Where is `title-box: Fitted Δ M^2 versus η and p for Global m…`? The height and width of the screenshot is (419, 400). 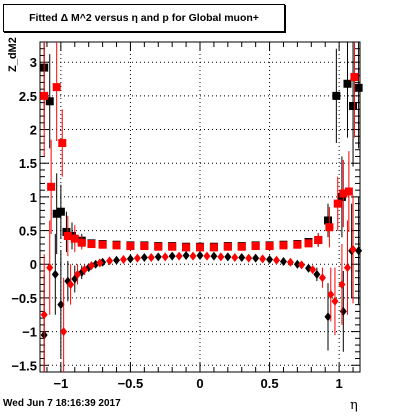 title-box: Fitted Δ M^2 versus η and p for Global m… is located at coordinates (144, 18).